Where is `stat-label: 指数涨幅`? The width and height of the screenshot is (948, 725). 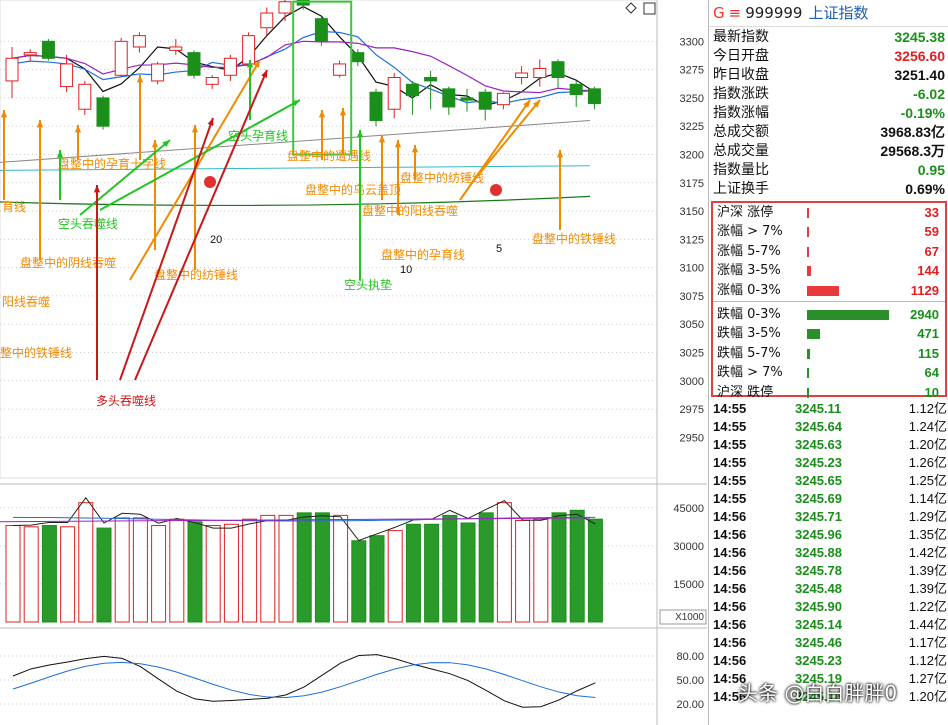 stat-label: 指数涨幅 is located at coordinates (741, 113).